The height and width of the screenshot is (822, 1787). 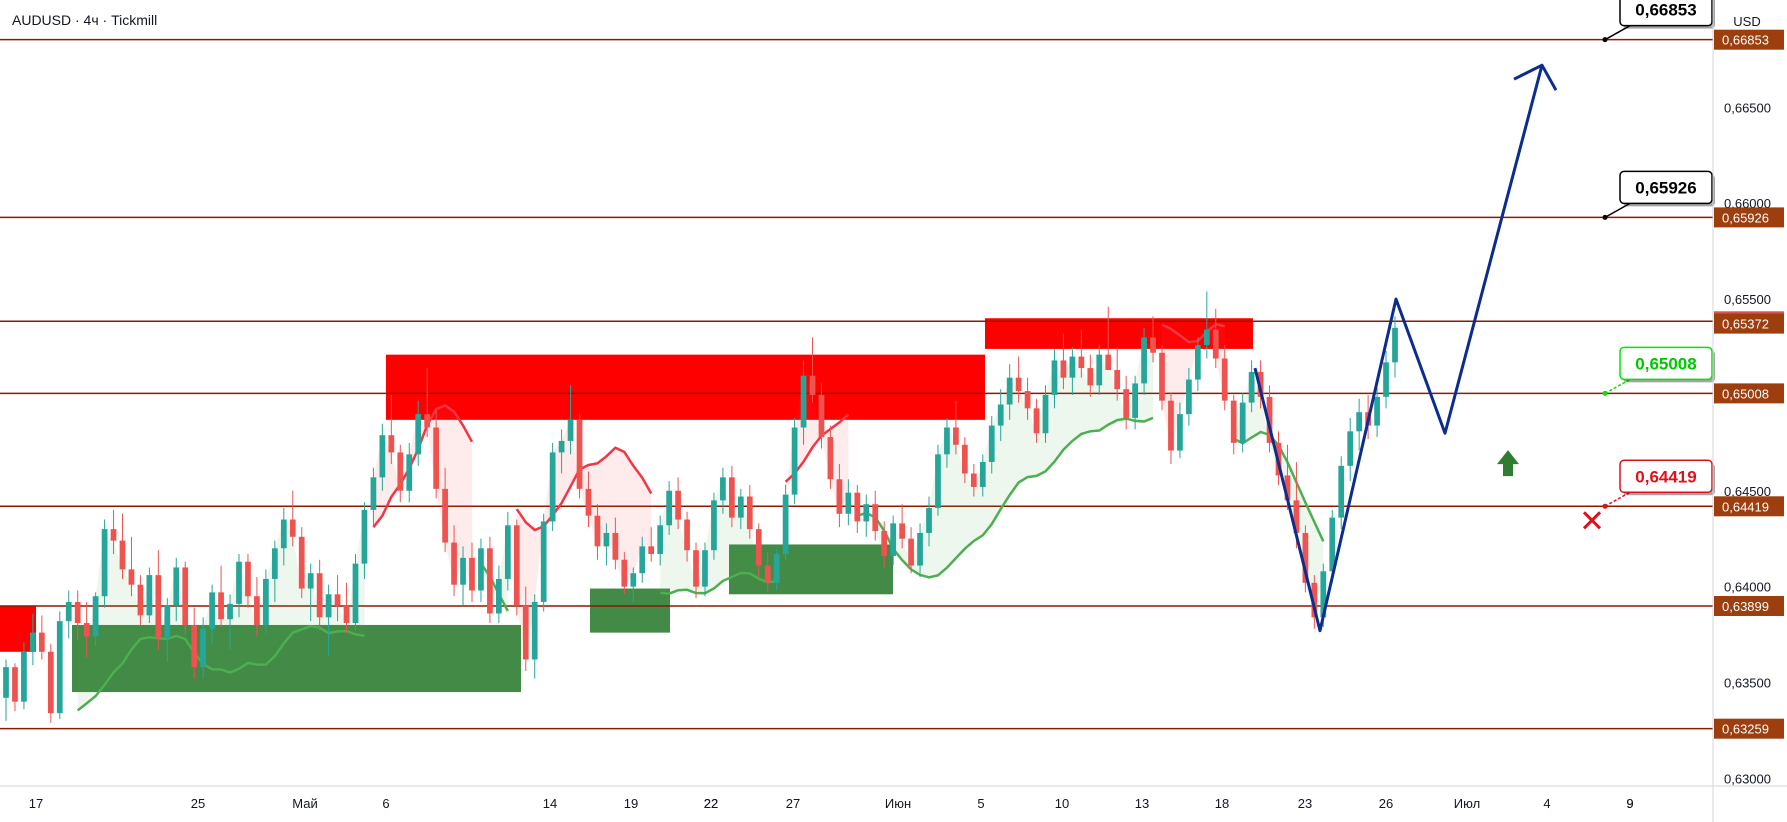 What do you see at coordinates (1745, 324) in the screenshot?
I see `price-tag-label: 0,65372` at bounding box center [1745, 324].